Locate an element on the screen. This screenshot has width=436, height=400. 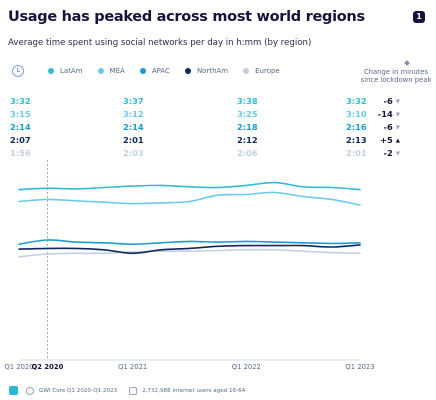
series-line-northam is located at coordinates (189, 249).